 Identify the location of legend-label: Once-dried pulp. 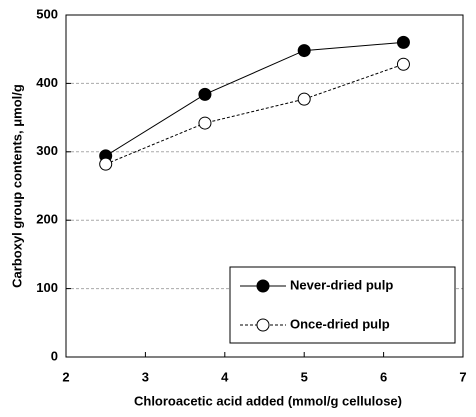
(340, 323).